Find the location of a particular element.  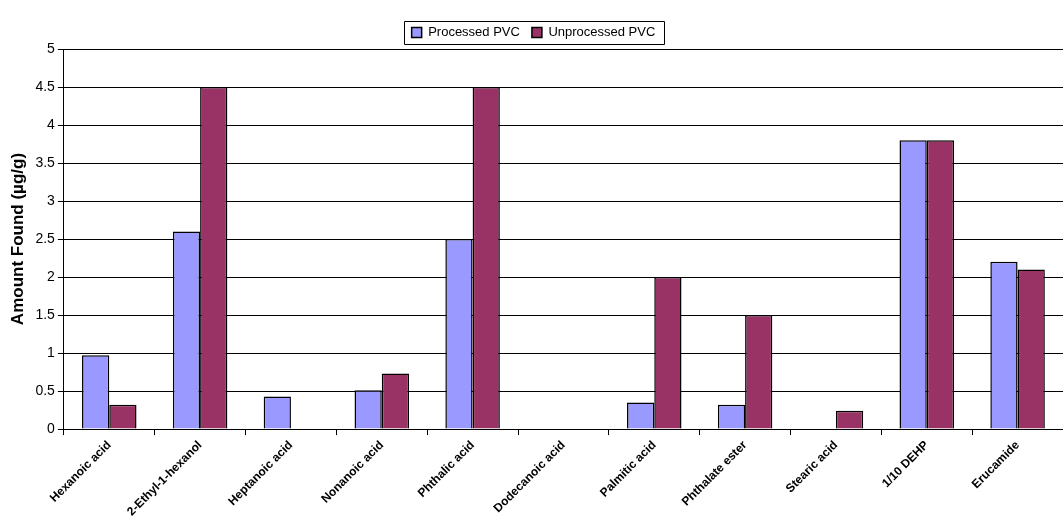

y-tick-label: 1.5 is located at coordinates (45, 313).